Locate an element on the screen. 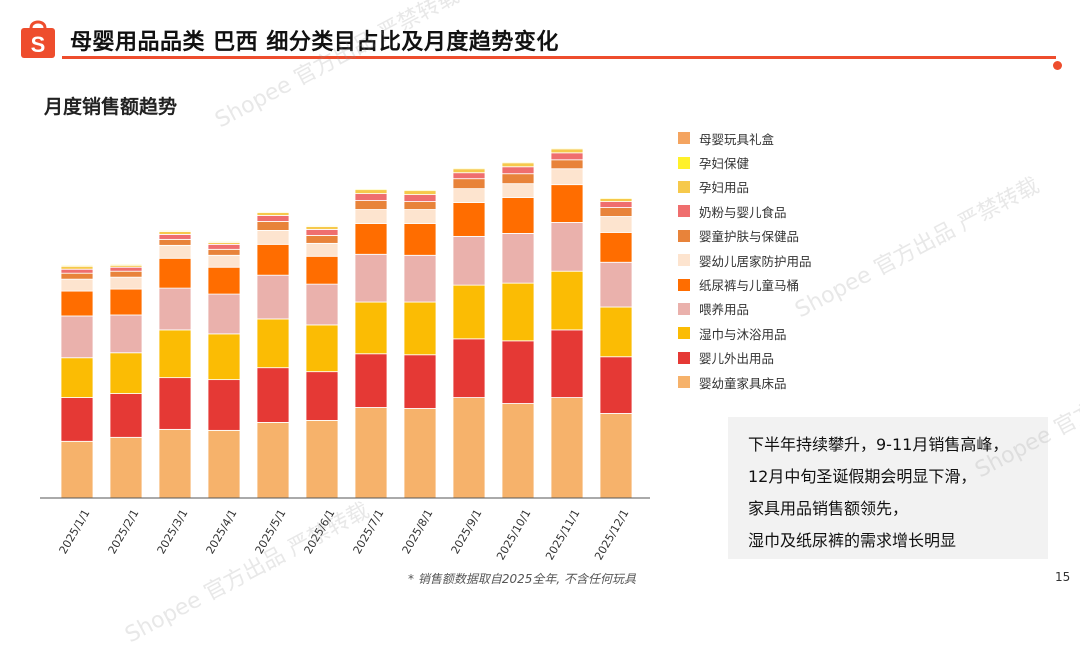  legend-item: 婴幼童家具床品 is located at coordinates (783, 382).